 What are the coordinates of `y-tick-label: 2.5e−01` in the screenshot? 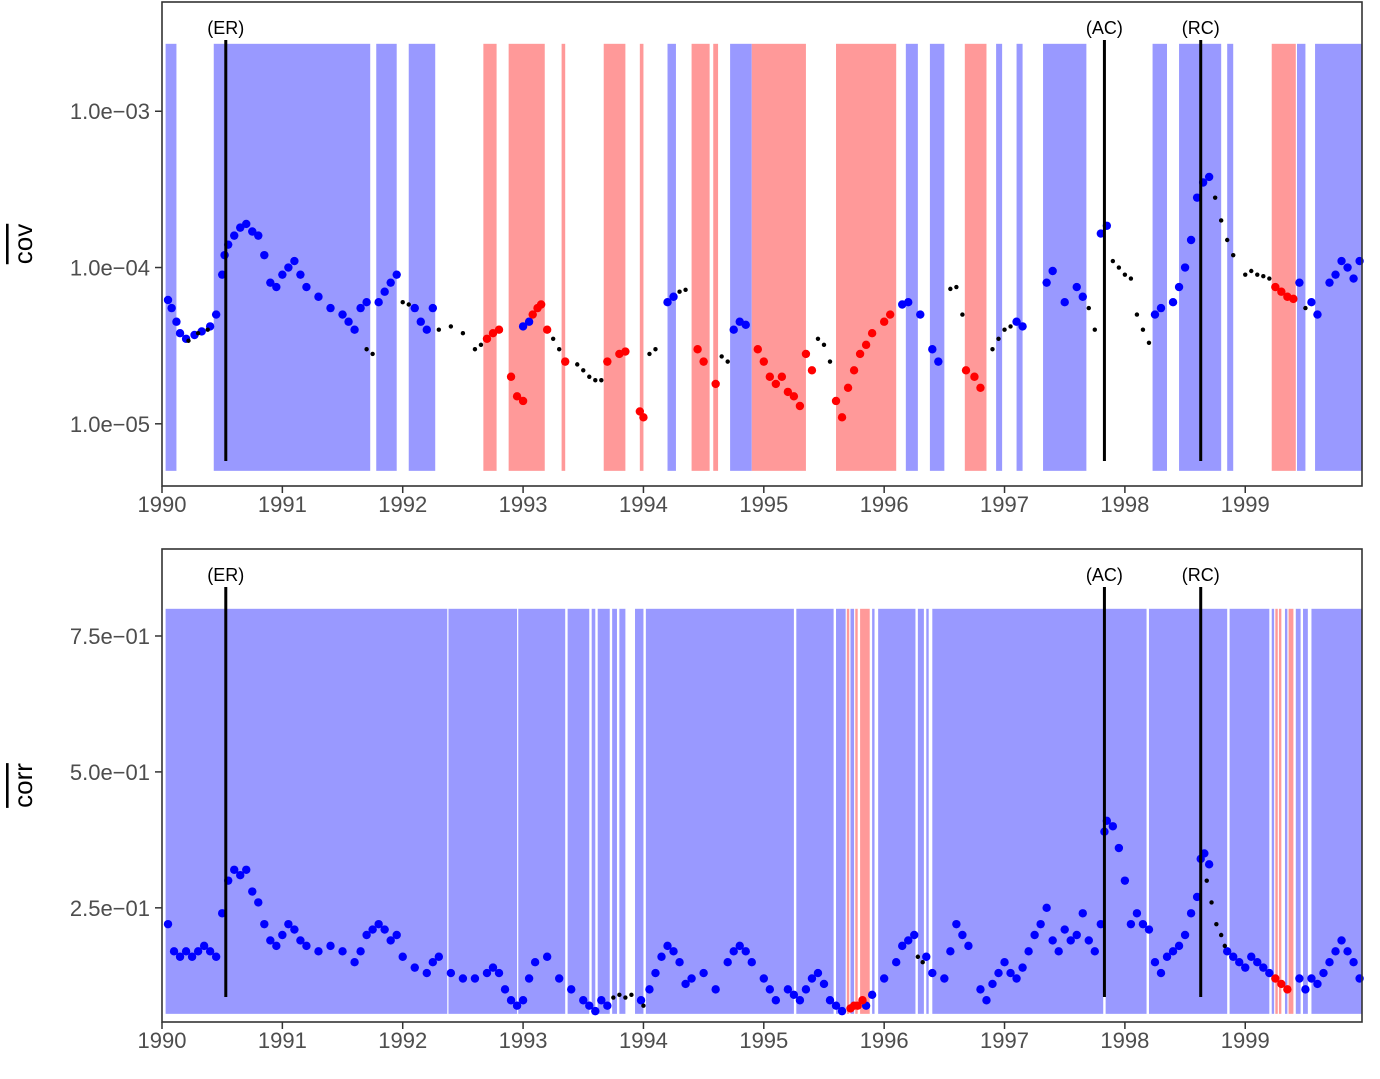 It's located at (110, 908).